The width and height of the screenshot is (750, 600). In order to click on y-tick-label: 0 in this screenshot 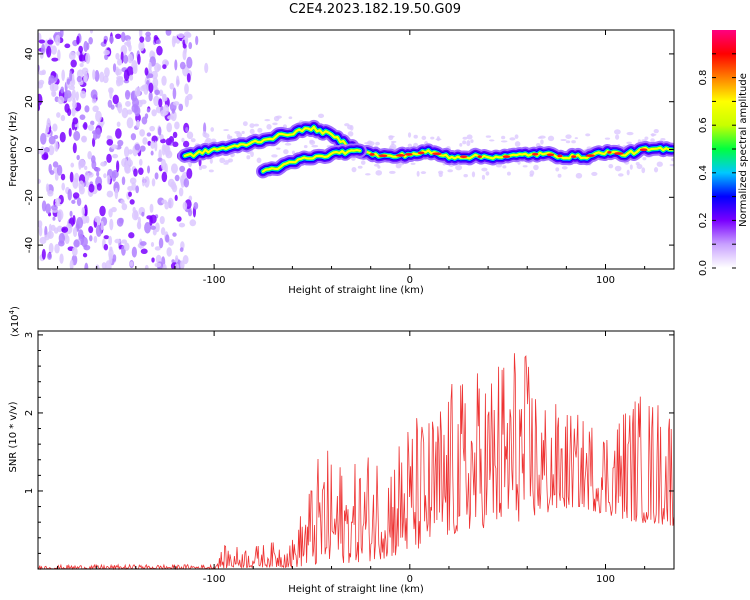, I will do `click(29, 149)`.